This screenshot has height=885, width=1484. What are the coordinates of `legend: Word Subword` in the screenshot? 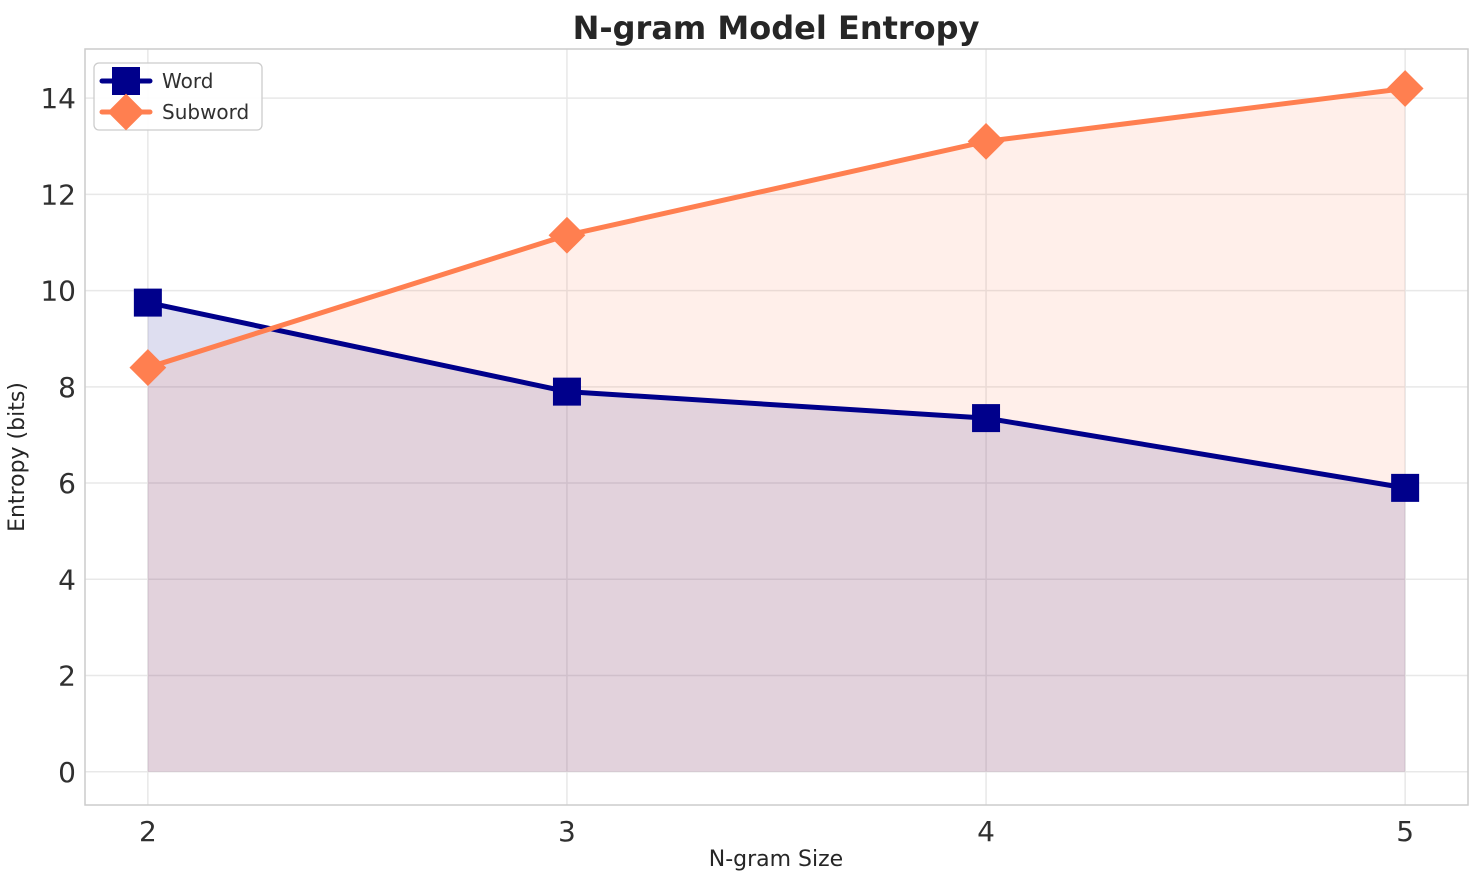 It's located at (178, 96).